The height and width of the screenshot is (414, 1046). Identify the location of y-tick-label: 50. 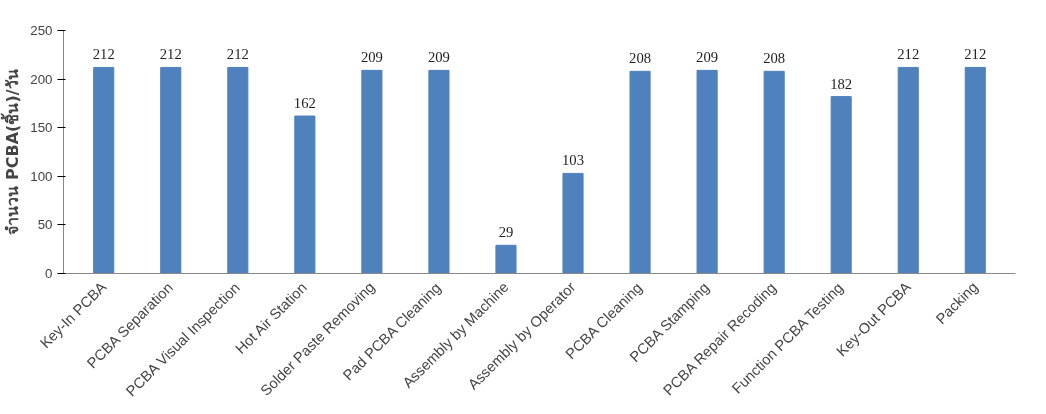
(45, 225).